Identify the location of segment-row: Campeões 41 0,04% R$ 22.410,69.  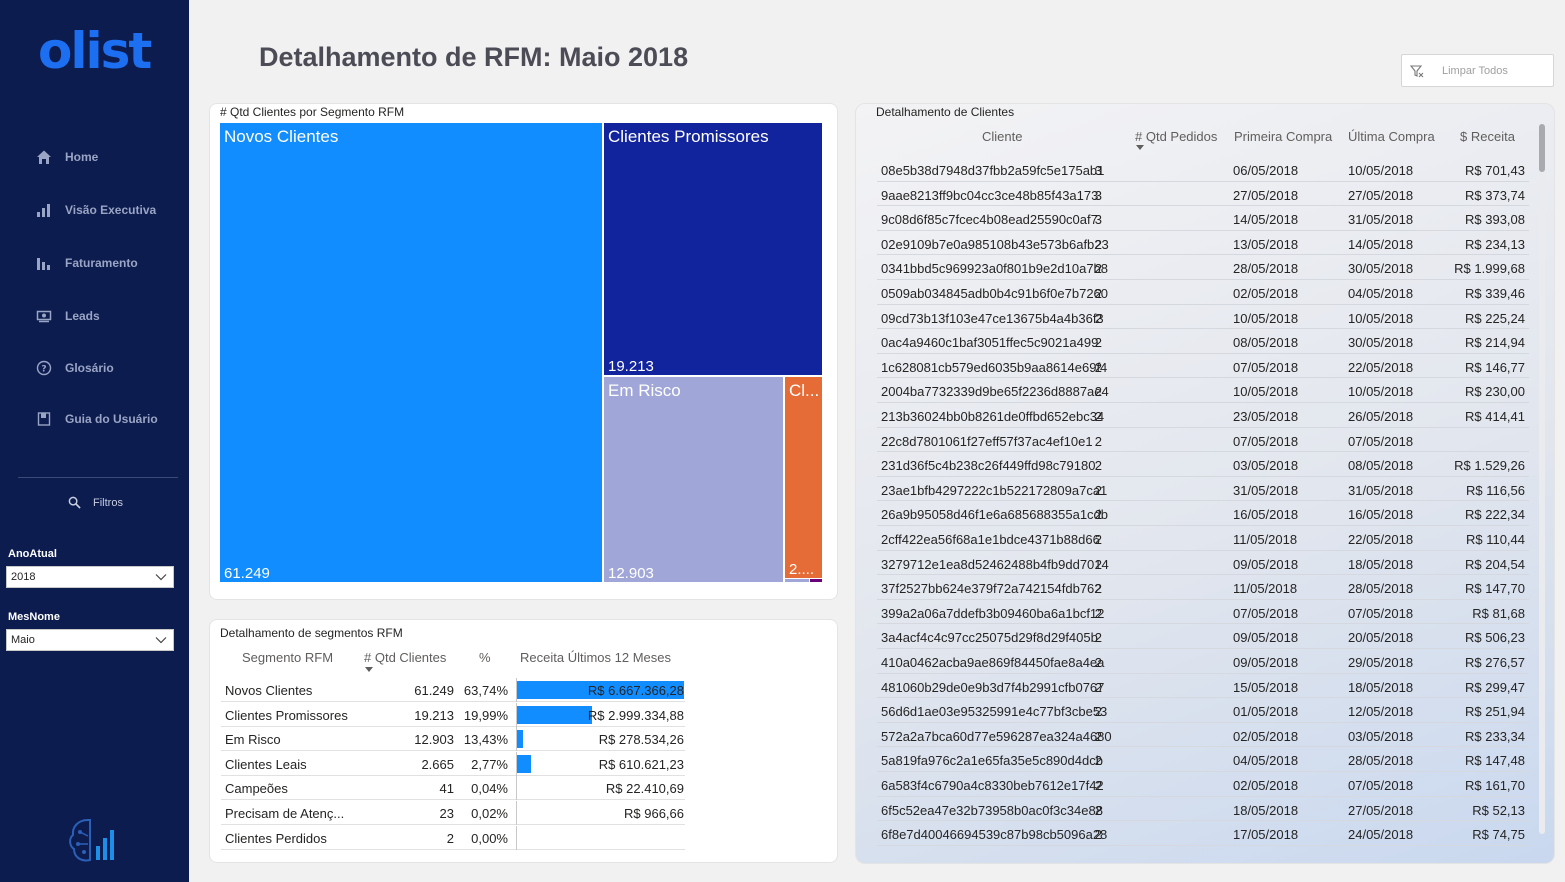
(453, 788).